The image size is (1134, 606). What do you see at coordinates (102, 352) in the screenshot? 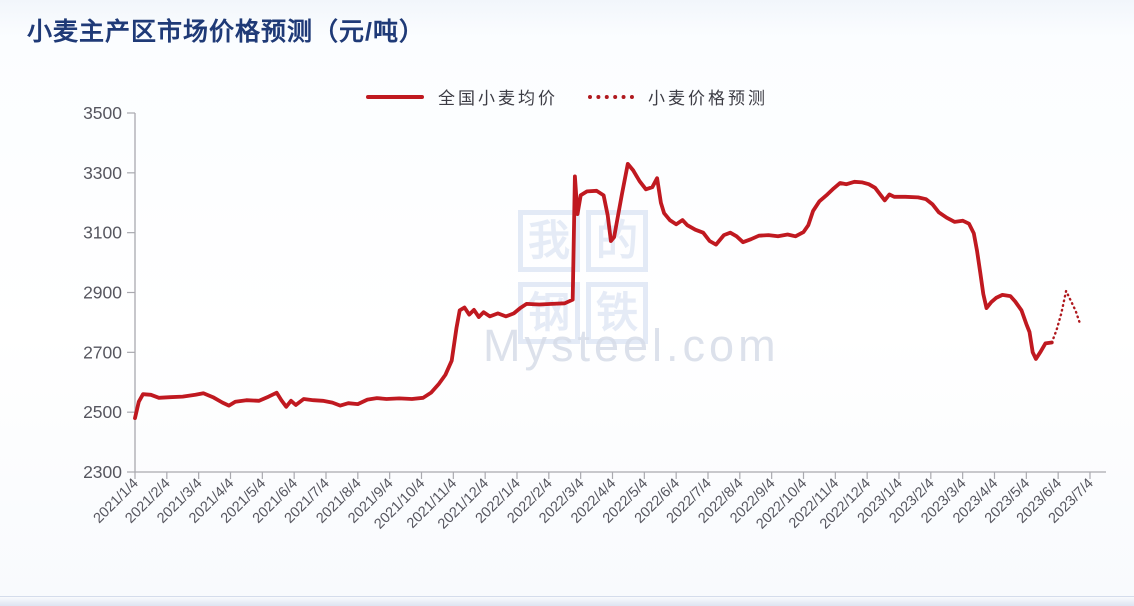
I see `svg-text: 2700` at bounding box center [102, 352].